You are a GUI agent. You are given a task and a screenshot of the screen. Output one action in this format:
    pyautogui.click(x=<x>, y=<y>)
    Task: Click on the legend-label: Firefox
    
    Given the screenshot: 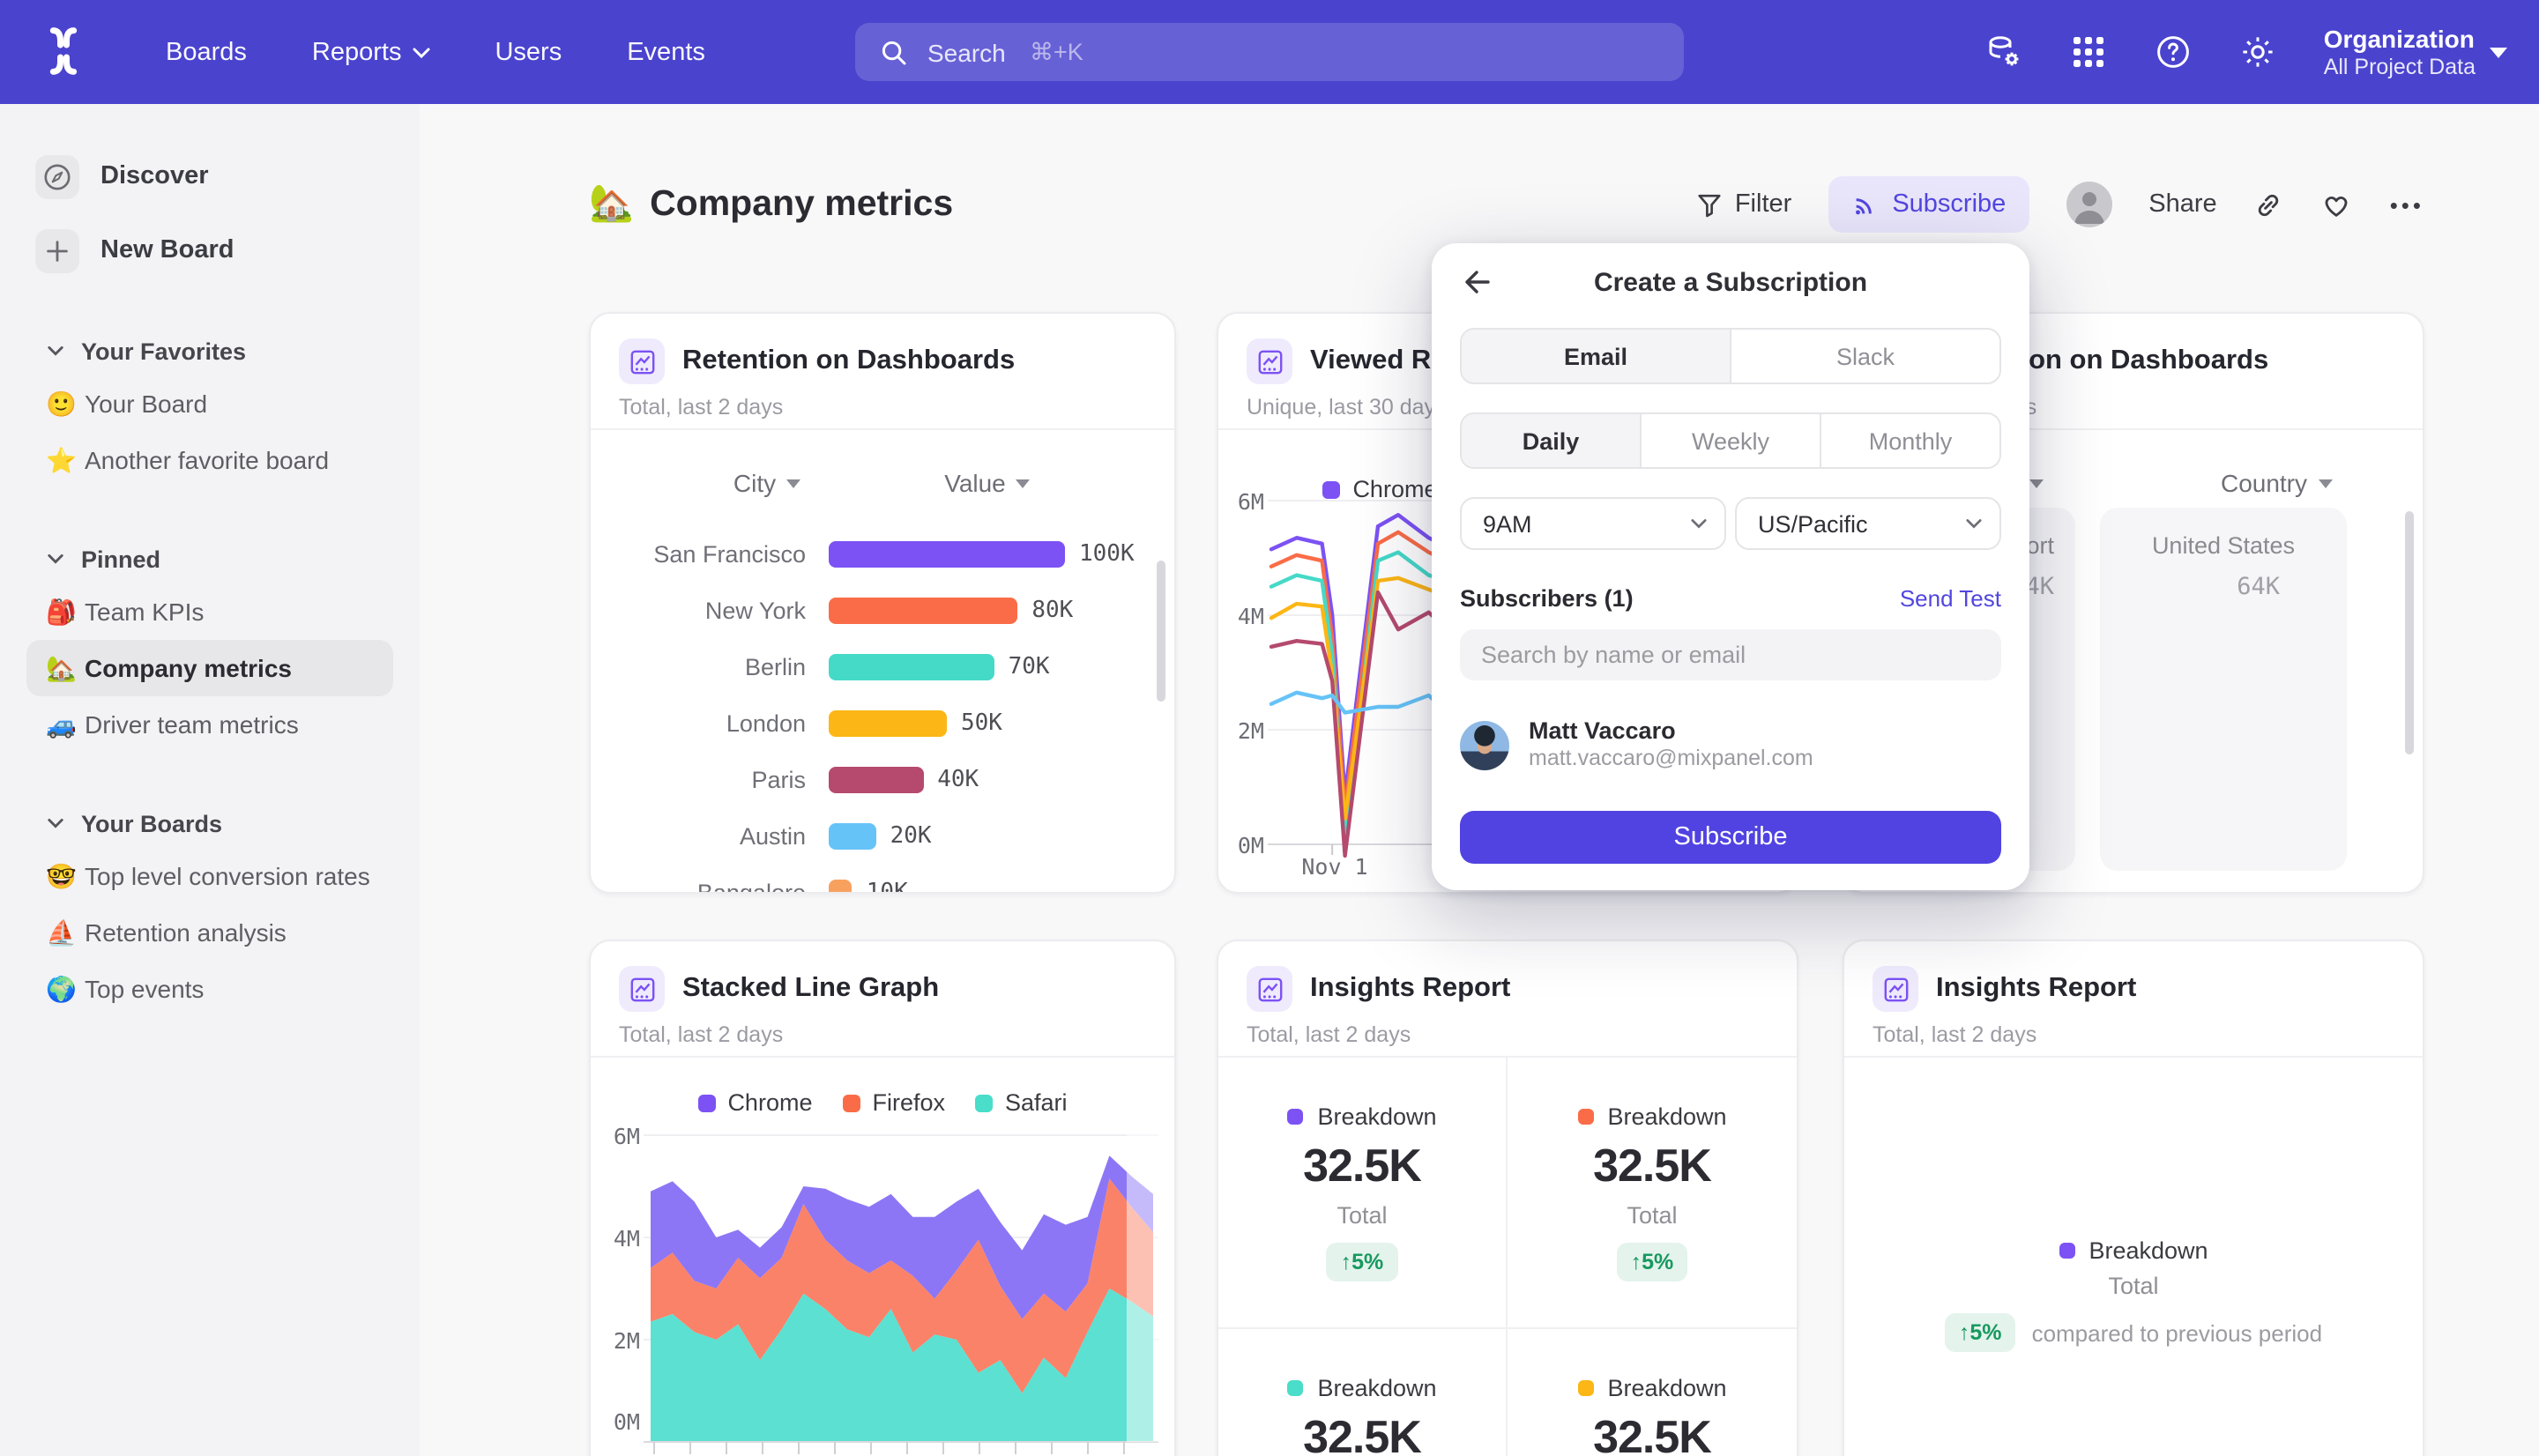 What is the action you would take?
    pyautogui.click(x=908, y=1102)
    